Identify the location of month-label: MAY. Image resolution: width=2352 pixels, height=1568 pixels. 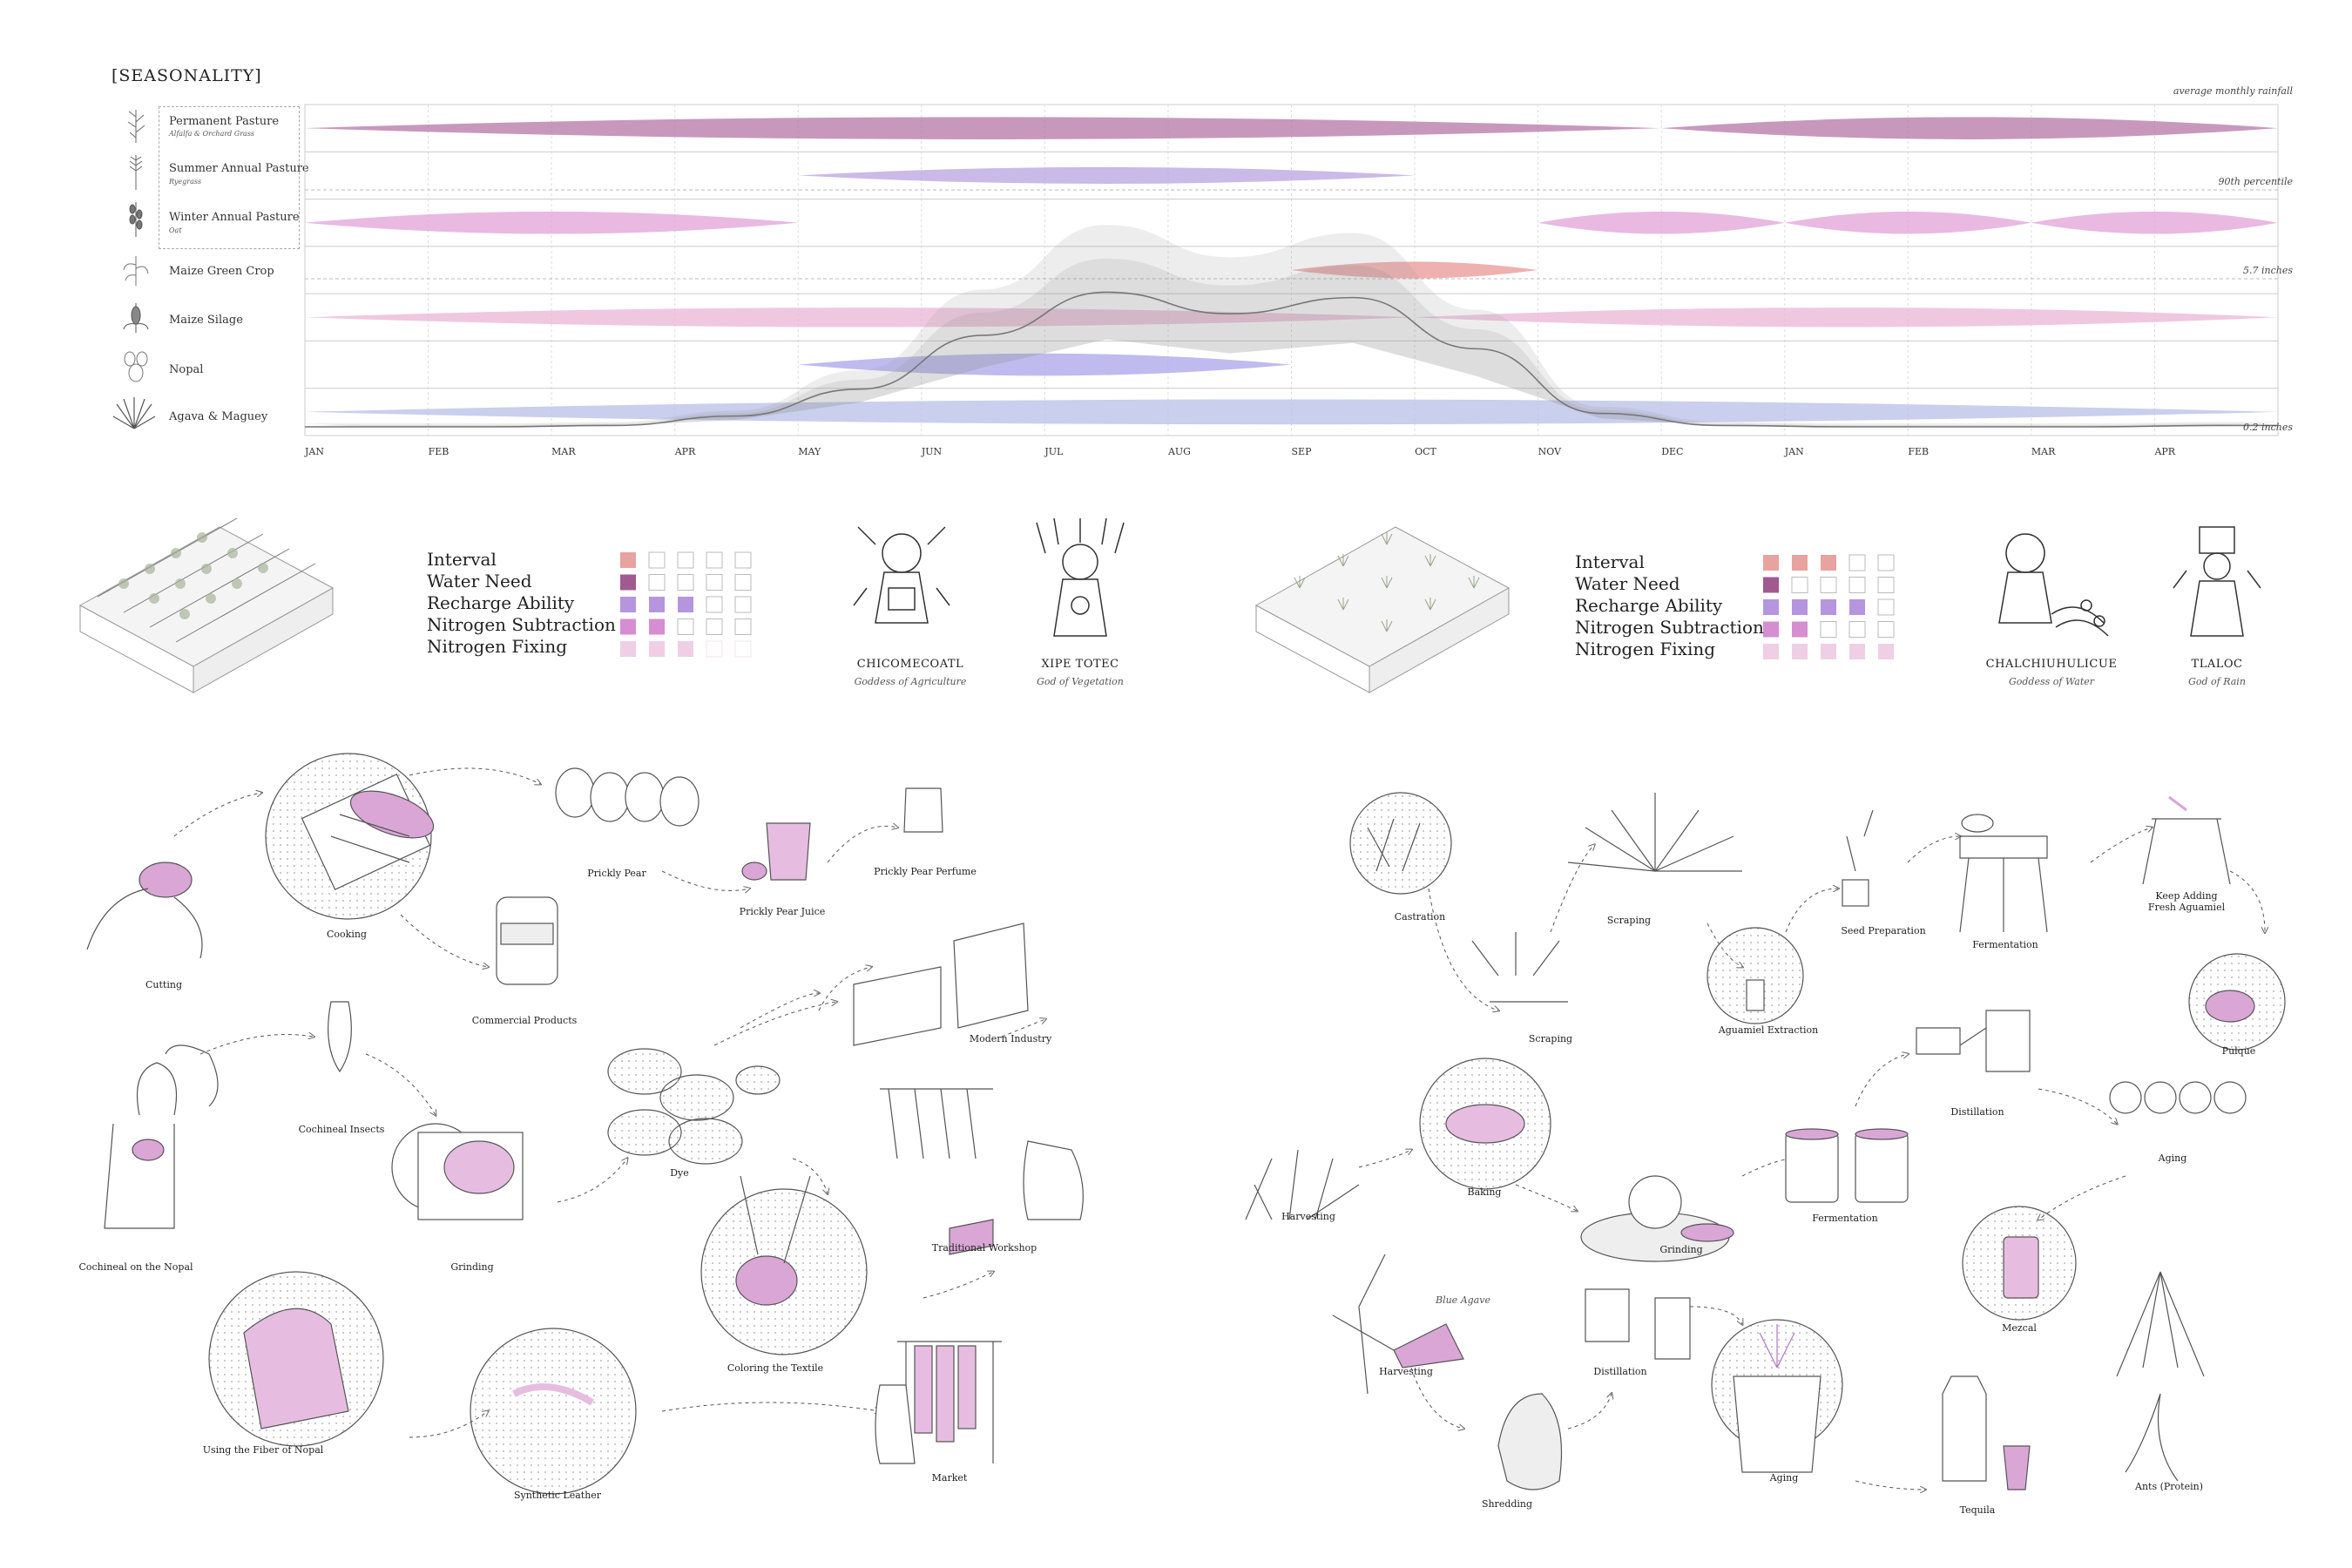
(810, 451).